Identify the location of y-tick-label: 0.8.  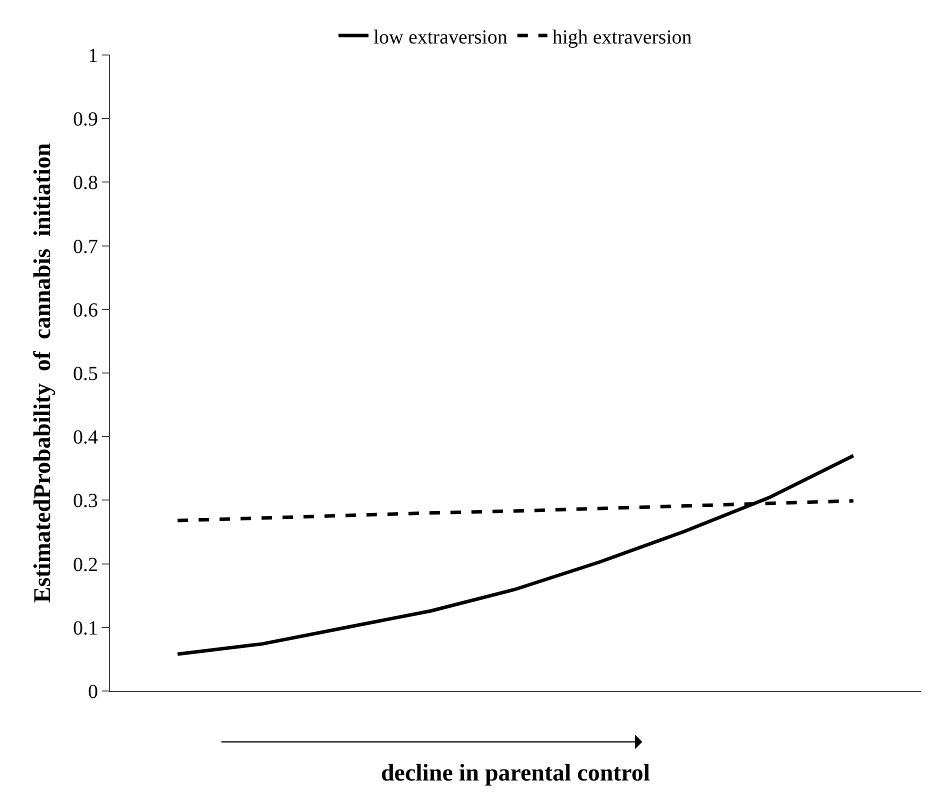
(85, 183).